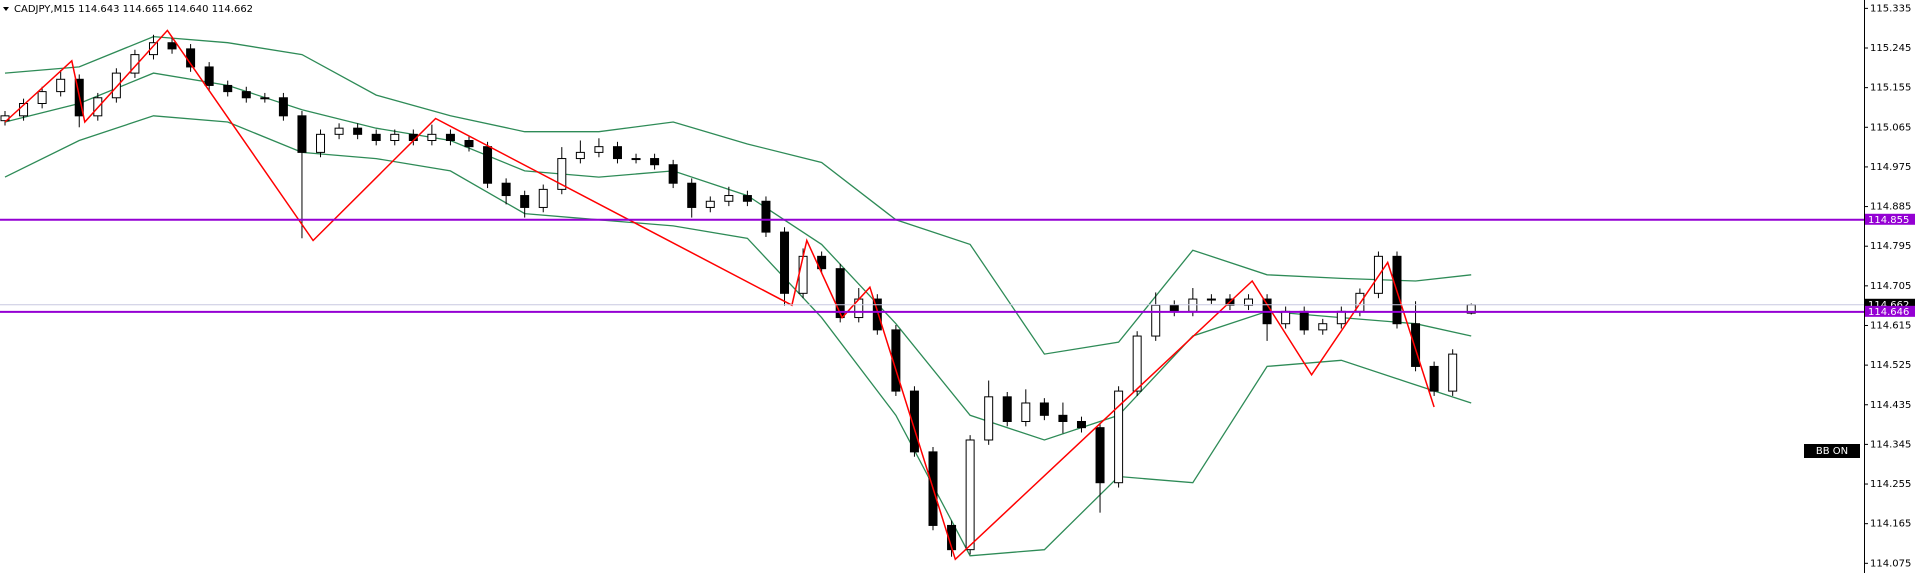 The width and height of the screenshot is (1915, 573). Describe the element at coordinates (1890, 365) in the screenshot. I see `y-tick-label: 114.525` at that location.